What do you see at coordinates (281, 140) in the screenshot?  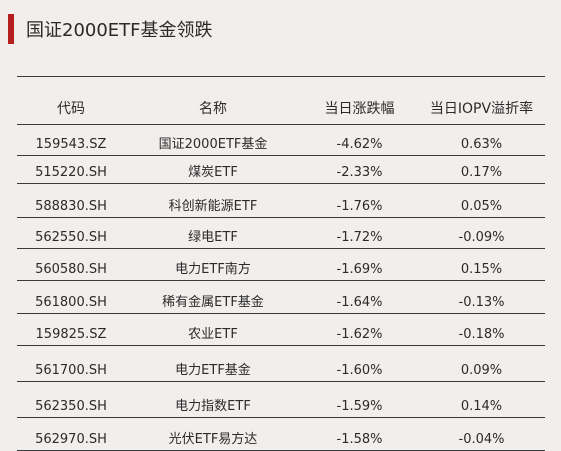 I see `table-row: 159543.SZ 国证2000ETF基金 -4.62% 0.63%` at bounding box center [281, 140].